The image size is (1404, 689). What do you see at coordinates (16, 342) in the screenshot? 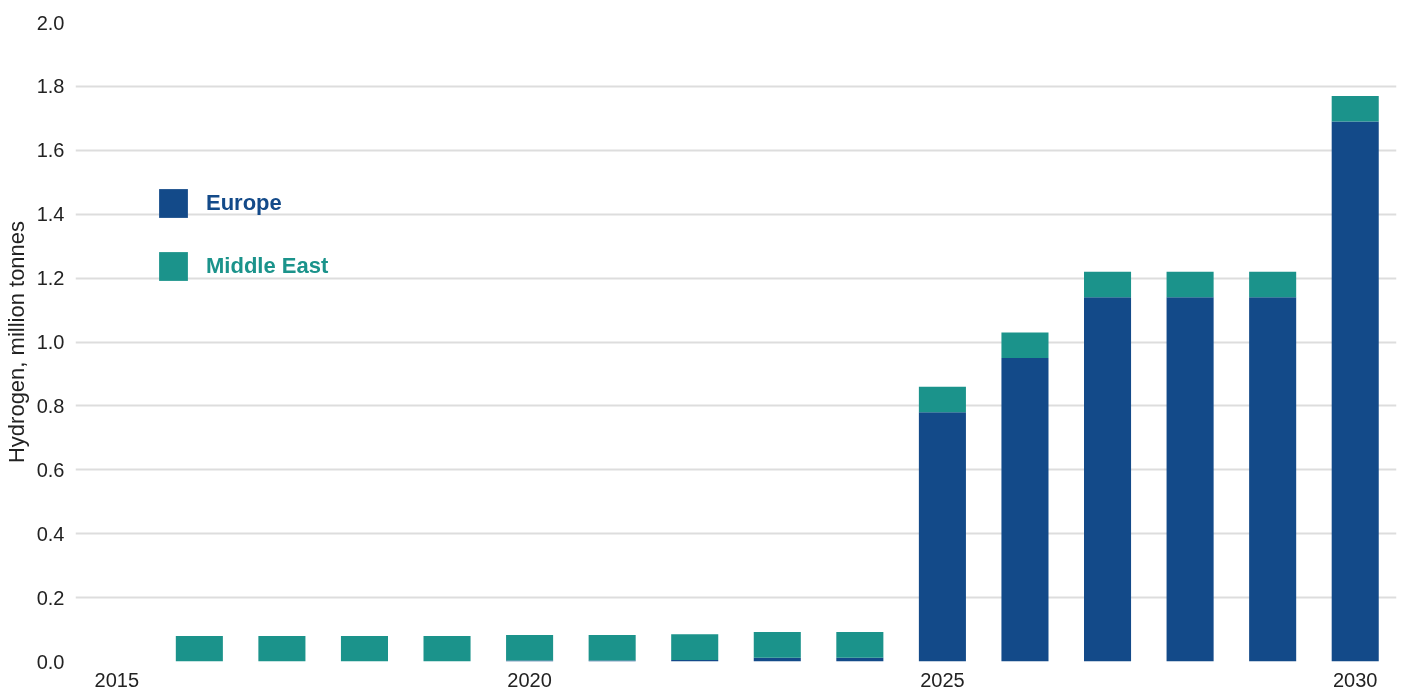
I see `y-axis-title: Hydrogen, million tonnes` at bounding box center [16, 342].